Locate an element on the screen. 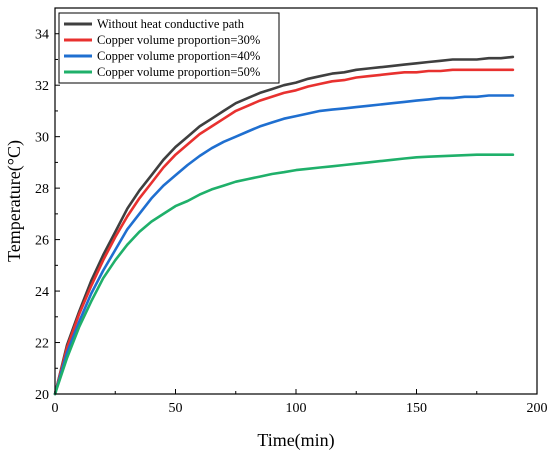  x-tick-label: 0 is located at coordinates (55, 408).